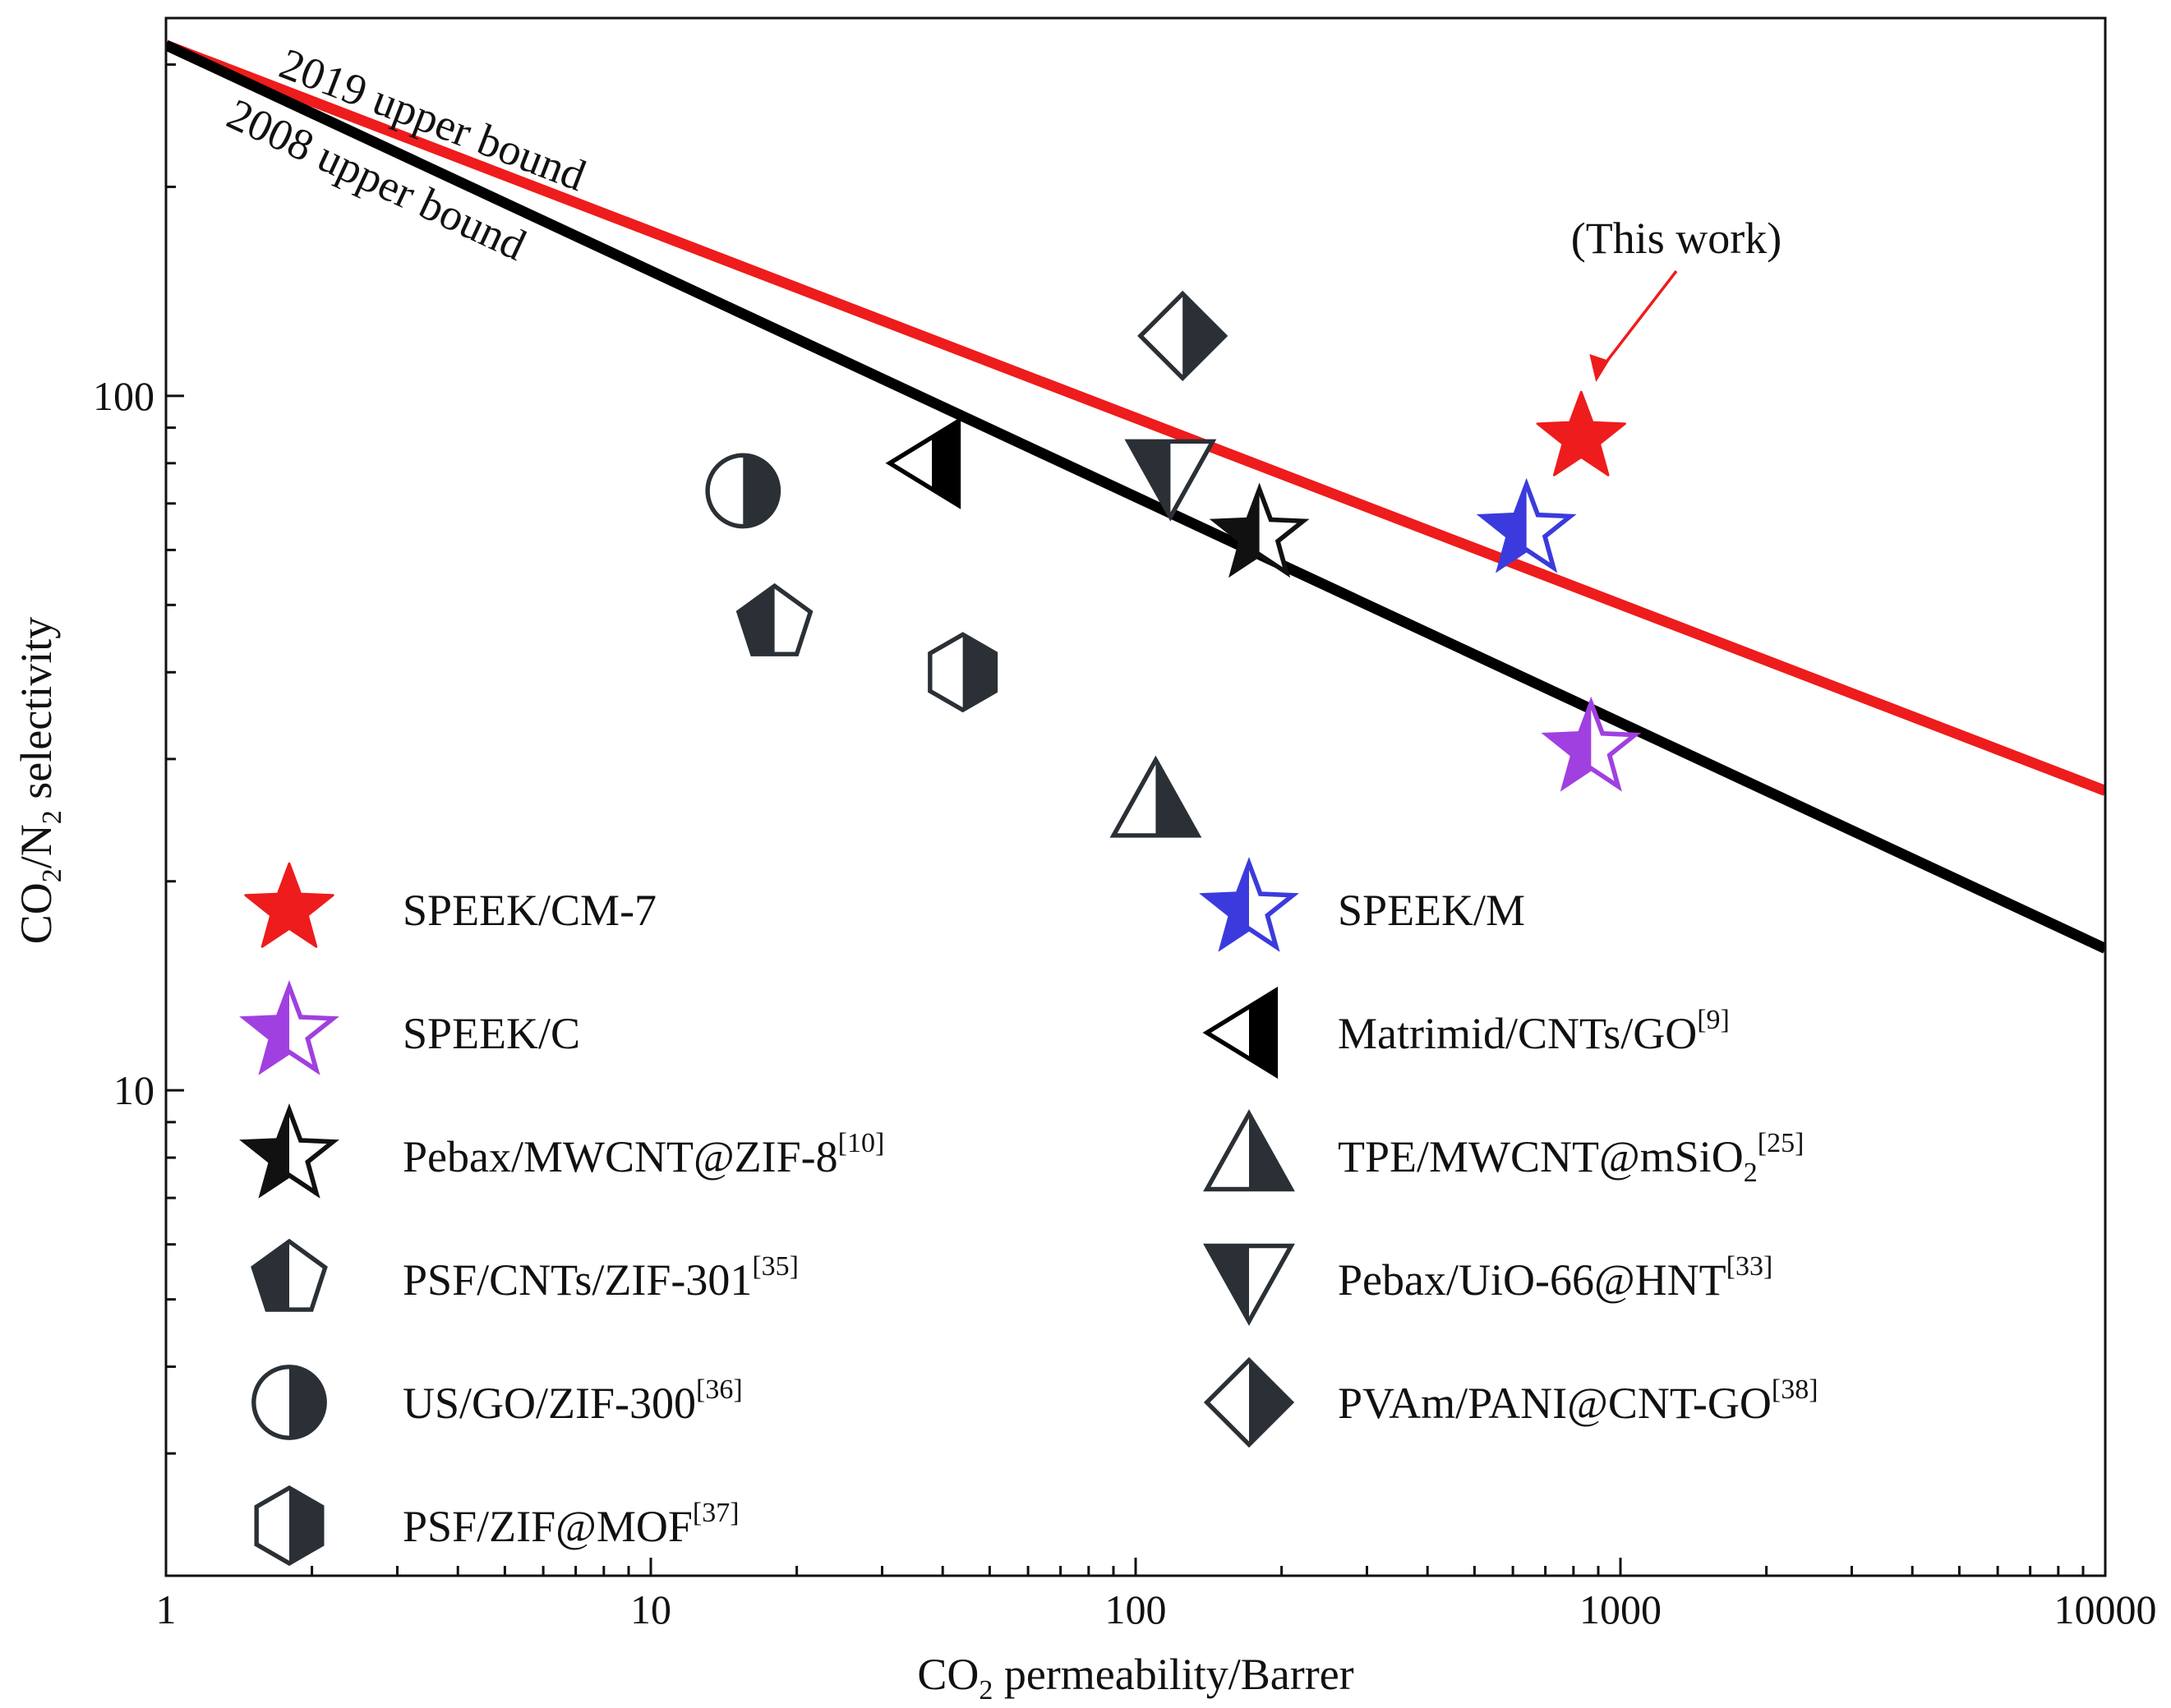 The width and height of the screenshot is (2171, 1708). I want to click on legend-label-sup: [10], so click(861, 1143).